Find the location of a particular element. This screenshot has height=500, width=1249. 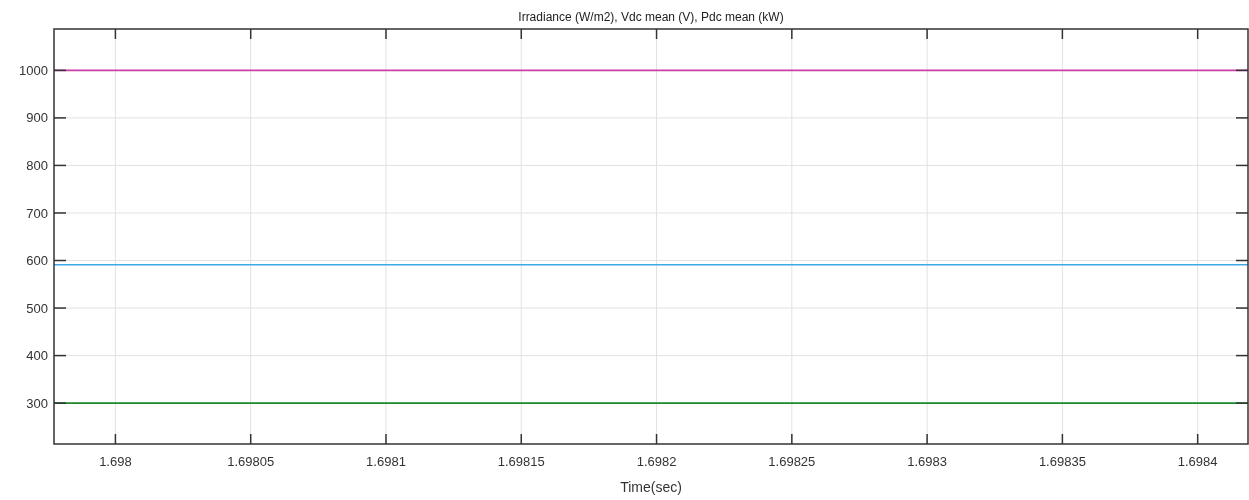

x-axis-title: Time(sec) is located at coordinates (651, 487).